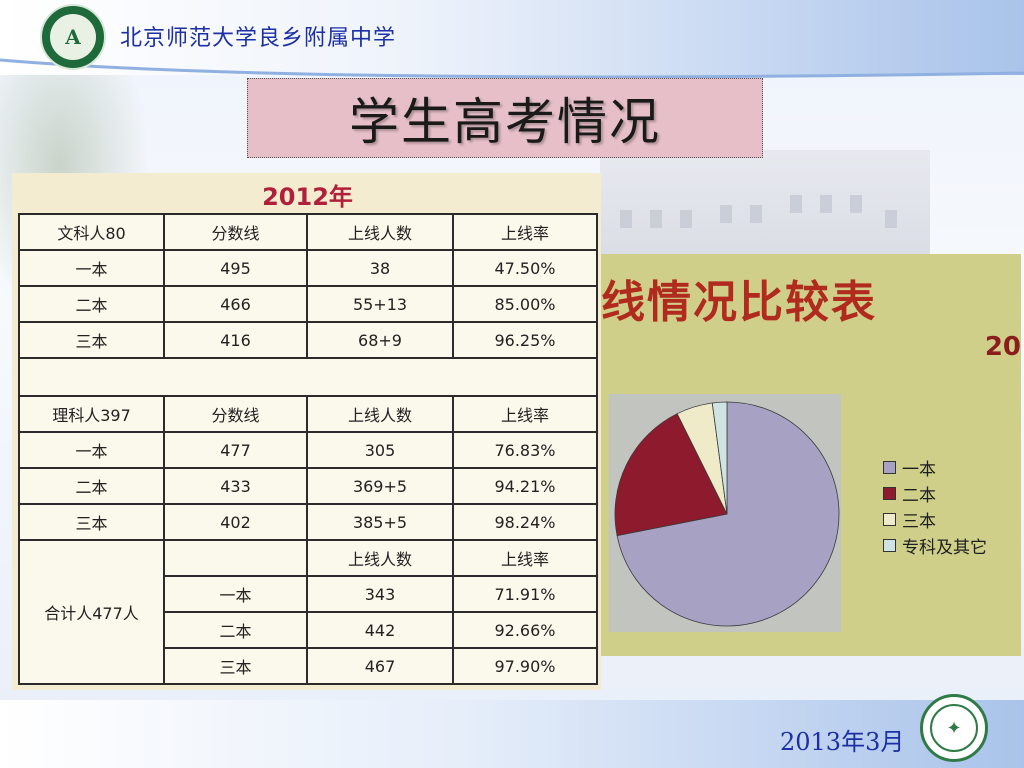 Image resolution: width=1024 pixels, height=768 pixels. What do you see at coordinates (235, 304) in the screenshot?
I see `cutoff-cell: 466` at bounding box center [235, 304].